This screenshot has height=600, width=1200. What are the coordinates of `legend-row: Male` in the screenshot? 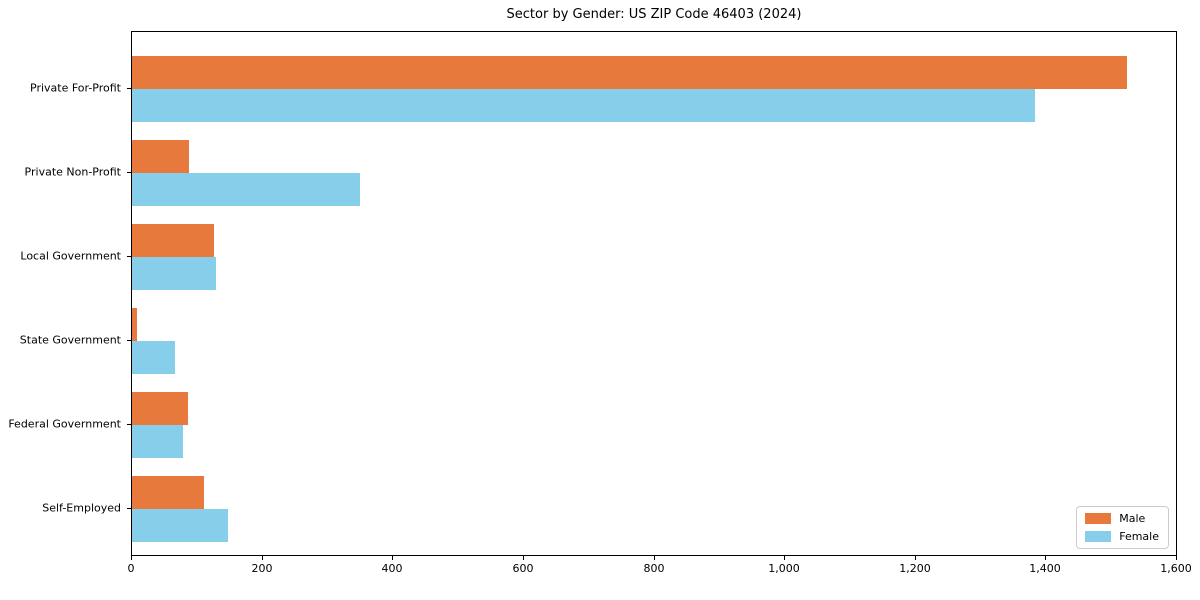 It's located at (1122, 518).